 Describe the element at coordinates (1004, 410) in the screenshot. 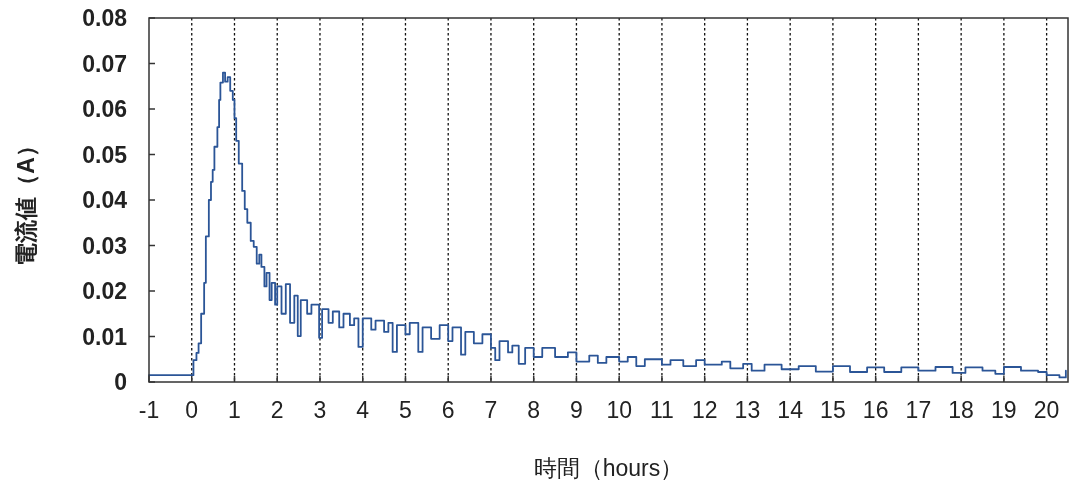

I see `x-tick-label: 19` at that location.